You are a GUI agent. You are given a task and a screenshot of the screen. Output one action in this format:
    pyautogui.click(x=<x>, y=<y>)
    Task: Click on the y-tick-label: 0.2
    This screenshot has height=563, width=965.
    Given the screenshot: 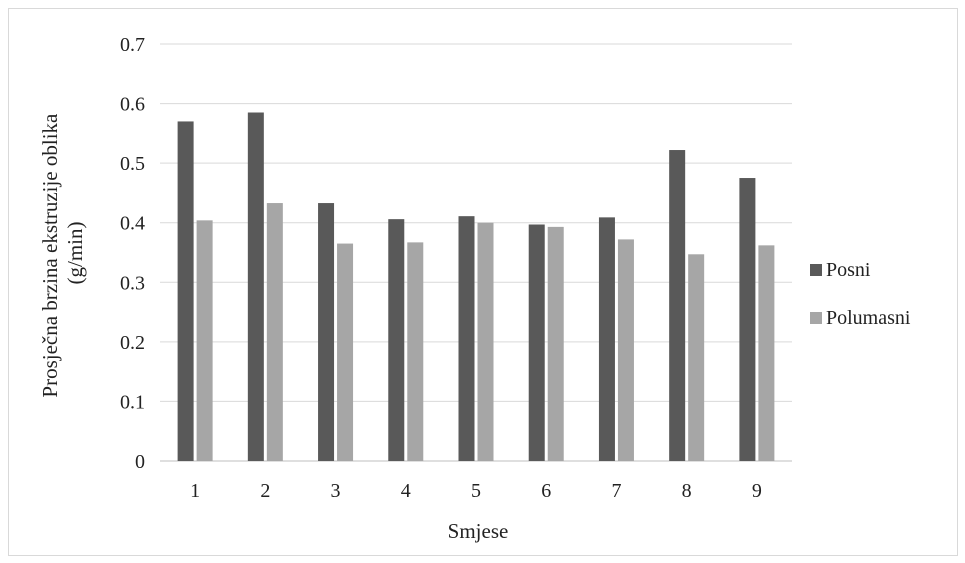 What is the action you would take?
    pyautogui.click(x=132, y=343)
    